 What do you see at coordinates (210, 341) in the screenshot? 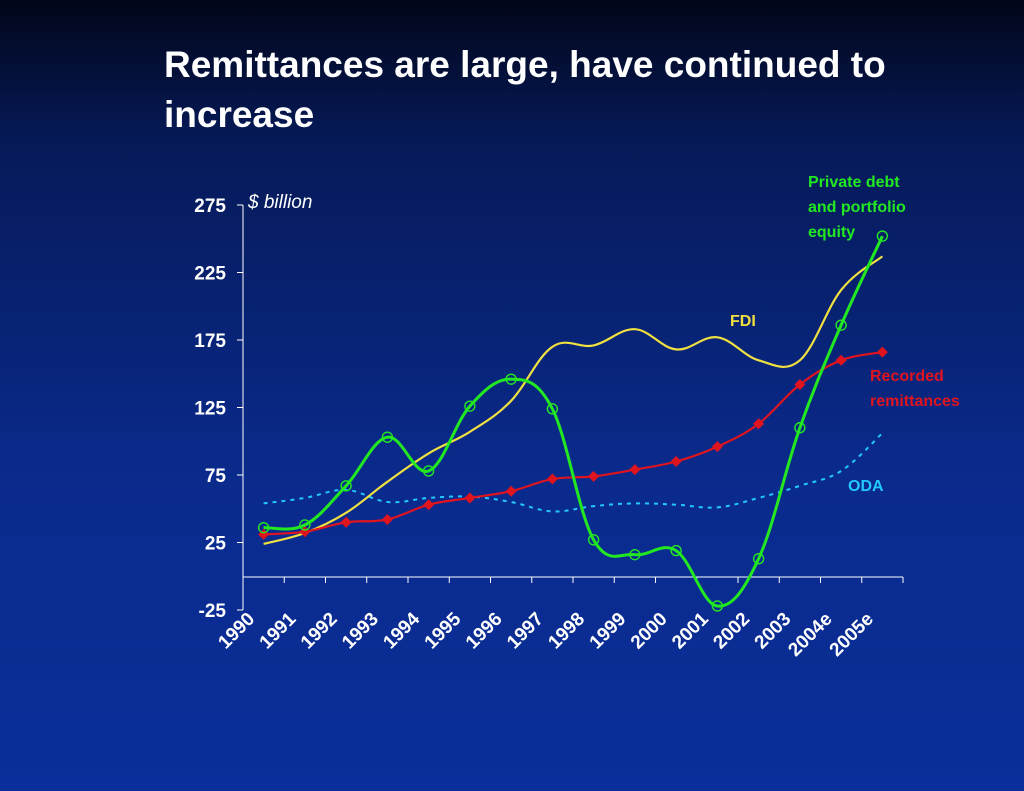
I see `y-tick-label: 175` at bounding box center [210, 341].